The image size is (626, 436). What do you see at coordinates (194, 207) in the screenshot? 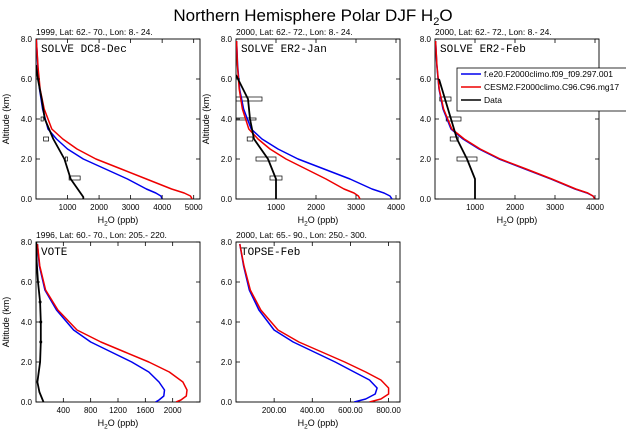
I see `x-tick-label: 5000` at bounding box center [194, 207].